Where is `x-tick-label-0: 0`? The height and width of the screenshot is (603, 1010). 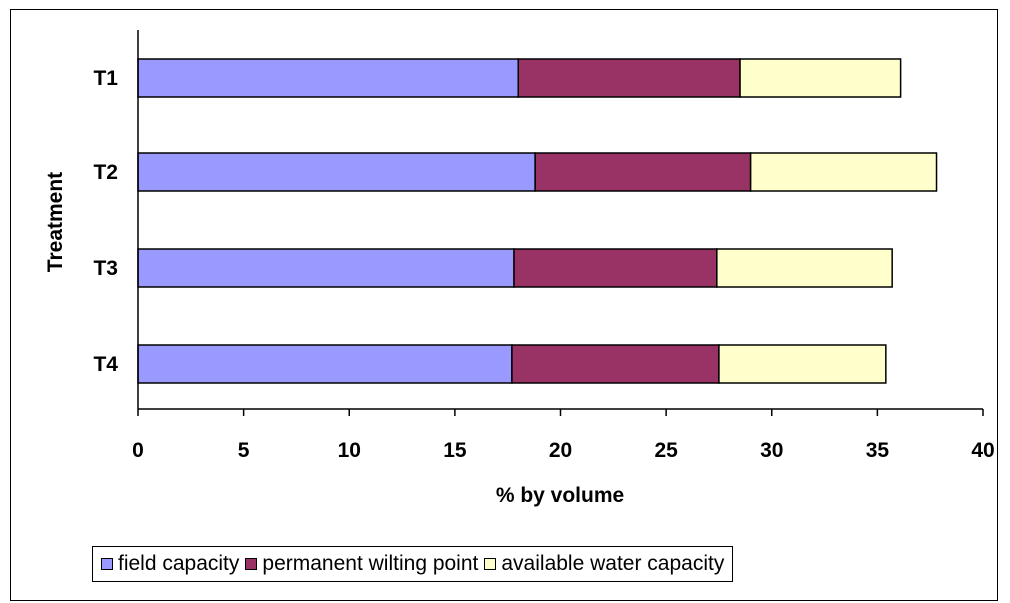
x-tick-label-0: 0 is located at coordinates (138, 450).